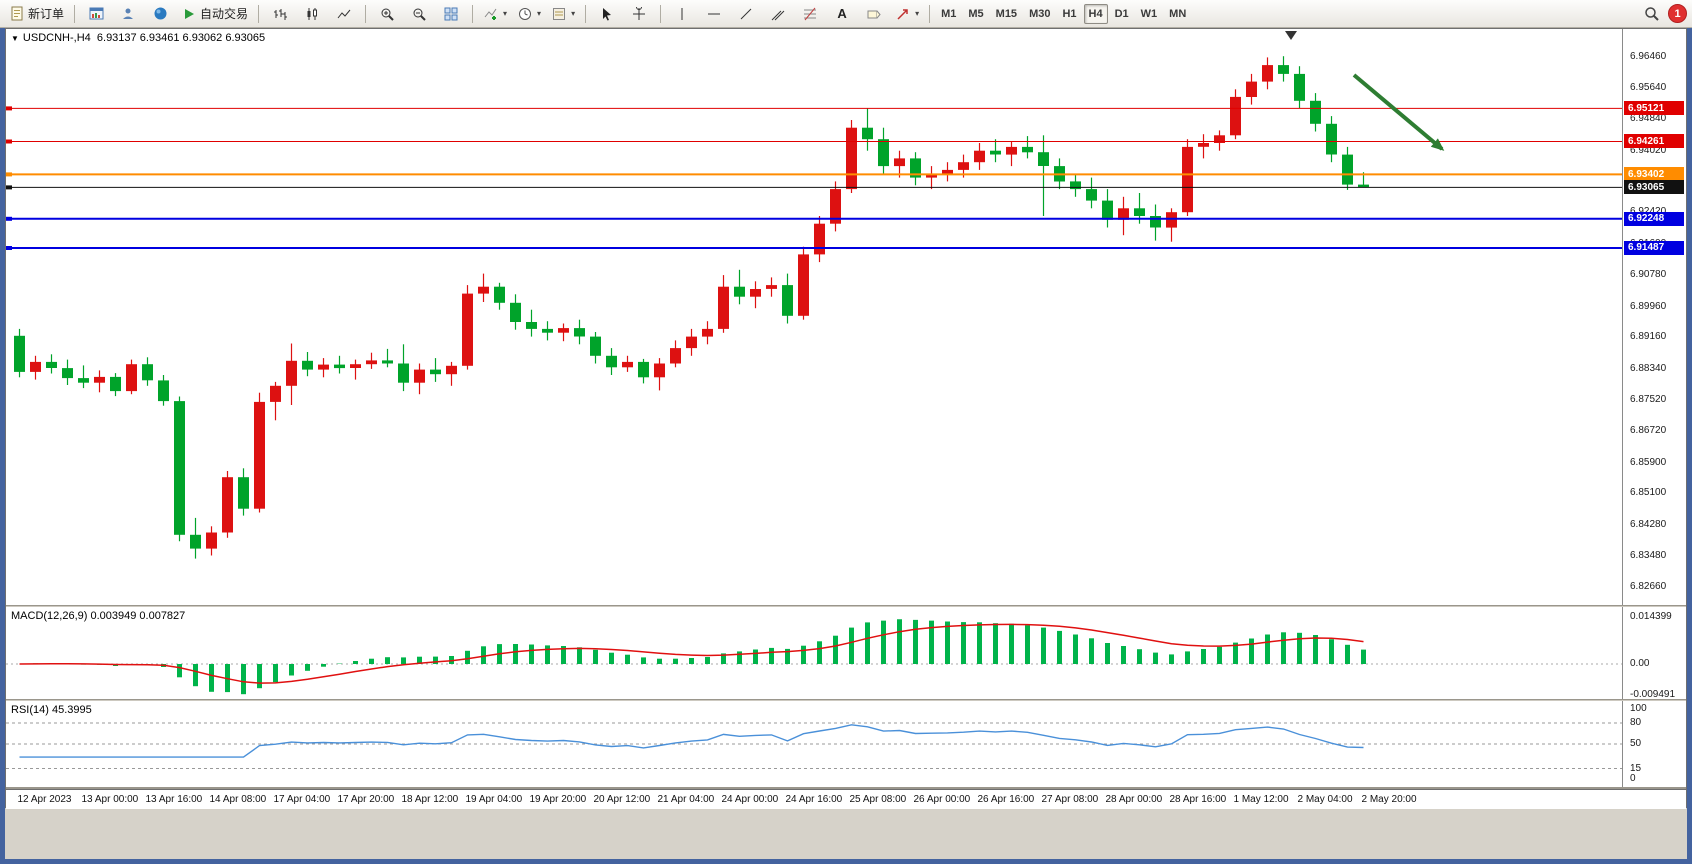 The width and height of the screenshot is (1692, 864). I want to click on new-order-icon, so click(17, 14).